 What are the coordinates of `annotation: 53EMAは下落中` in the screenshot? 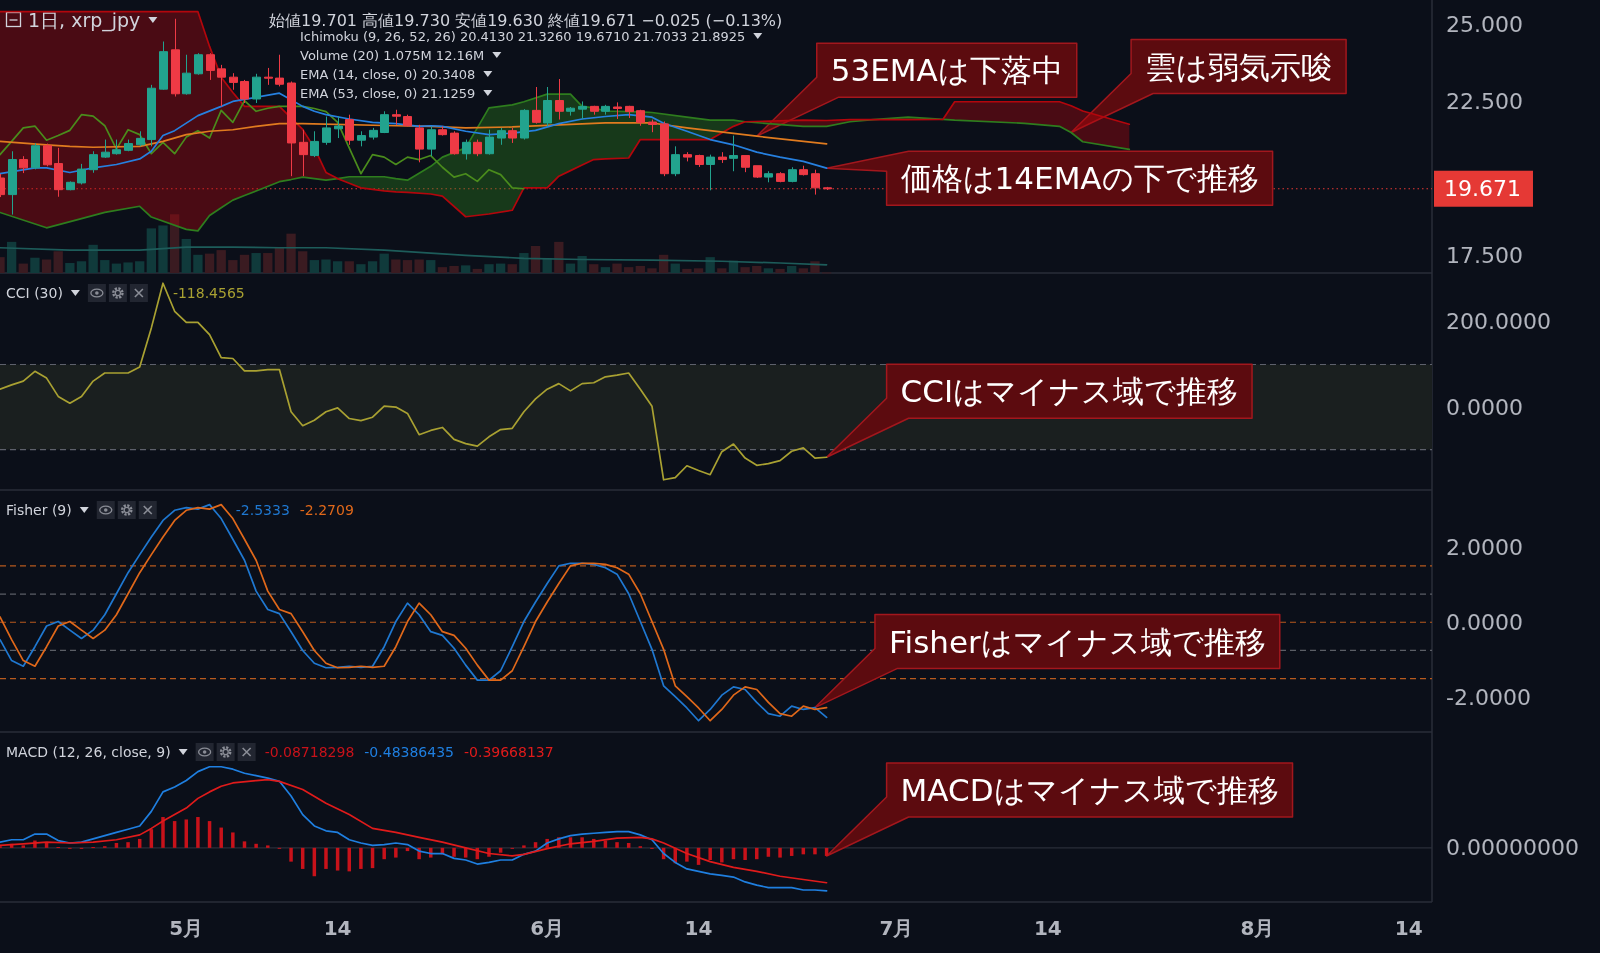 It's located at (946, 70).